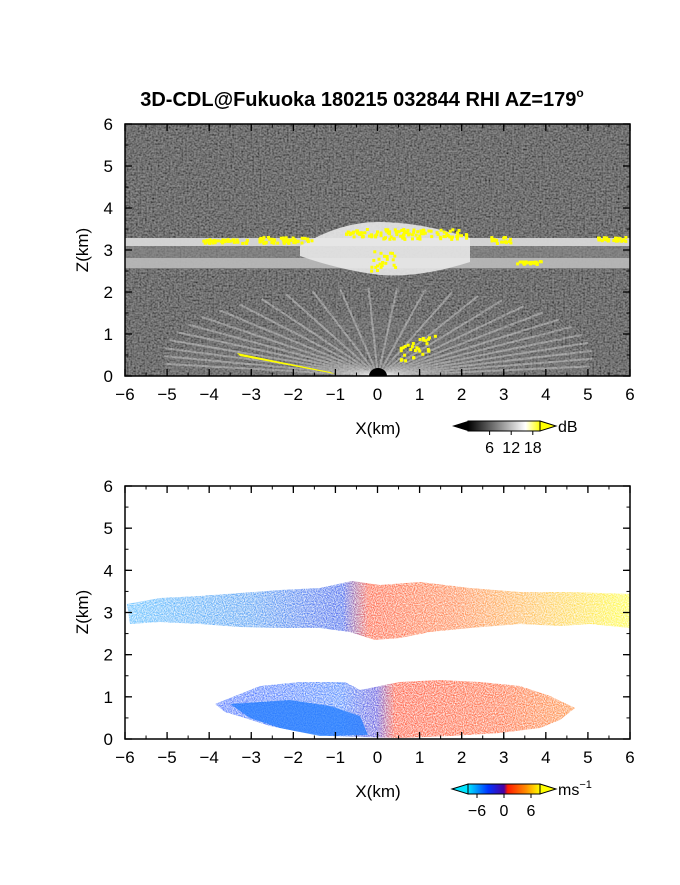  What do you see at coordinates (108, 292) in the screenshot?
I see `top-ytick-label: 2` at bounding box center [108, 292].